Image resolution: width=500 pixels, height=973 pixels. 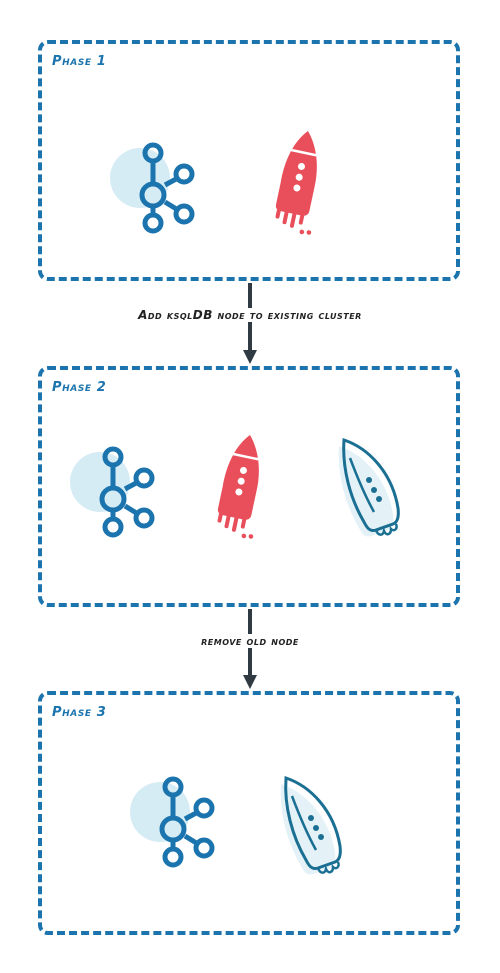 What do you see at coordinates (79, 712) in the screenshot?
I see `phase-3-label: Phase 3` at bounding box center [79, 712].